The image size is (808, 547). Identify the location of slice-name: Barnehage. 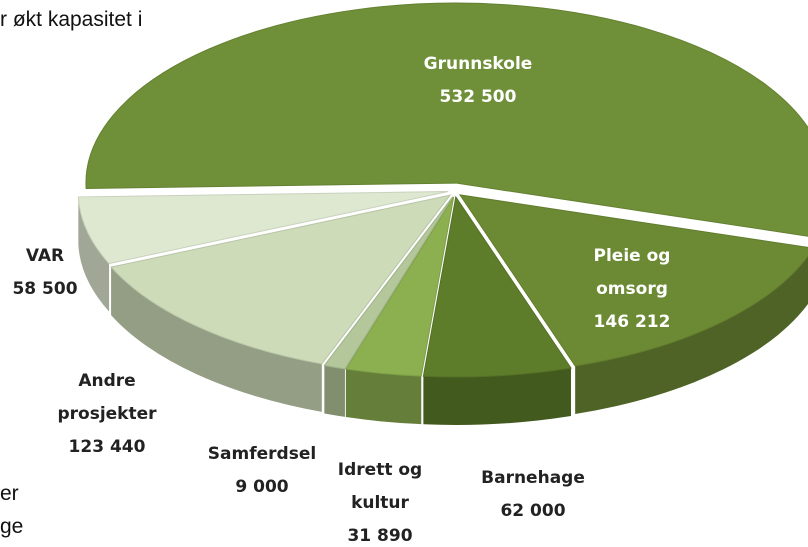
(533, 478).